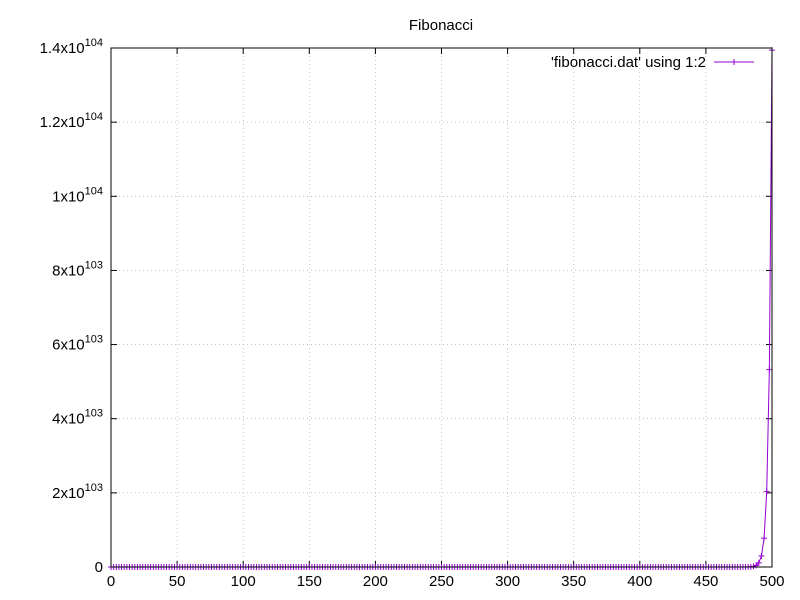 The image size is (800, 600). I want to click on y-tick-mantissa: 0, so click(99, 567).